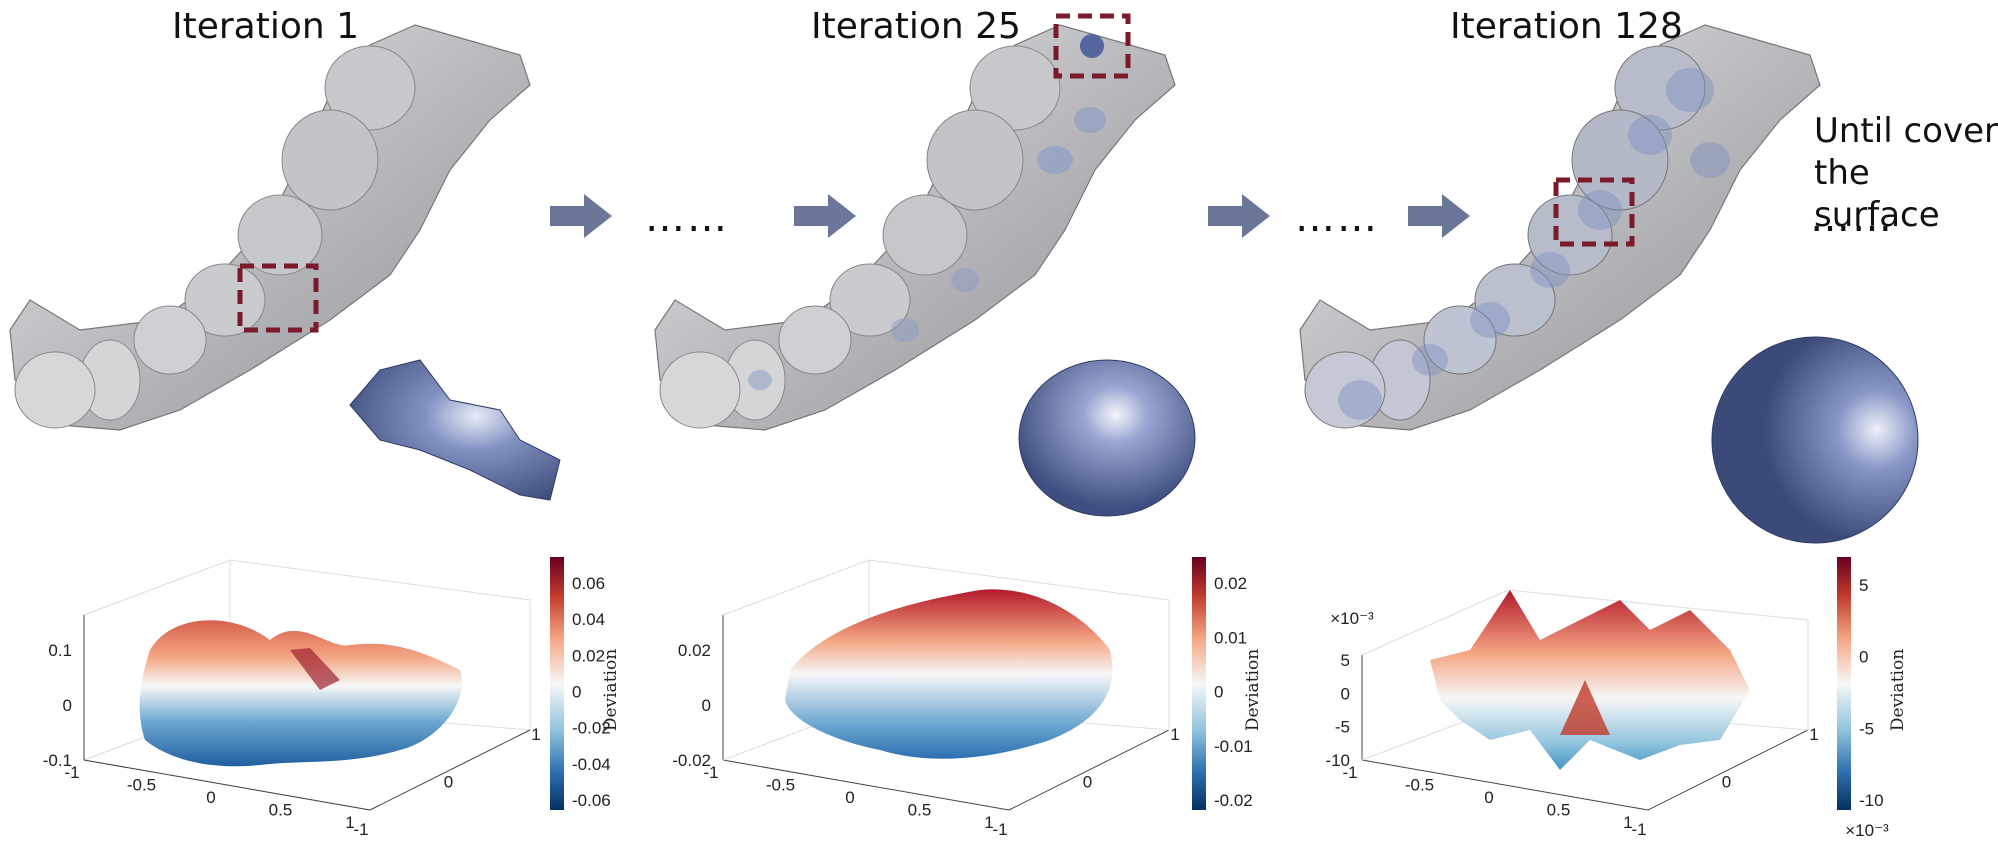  What do you see at coordinates (1352, 618) in the screenshot?
I see `z-exponent-label: ×10⁻³` at bounding box center [1352, 618].